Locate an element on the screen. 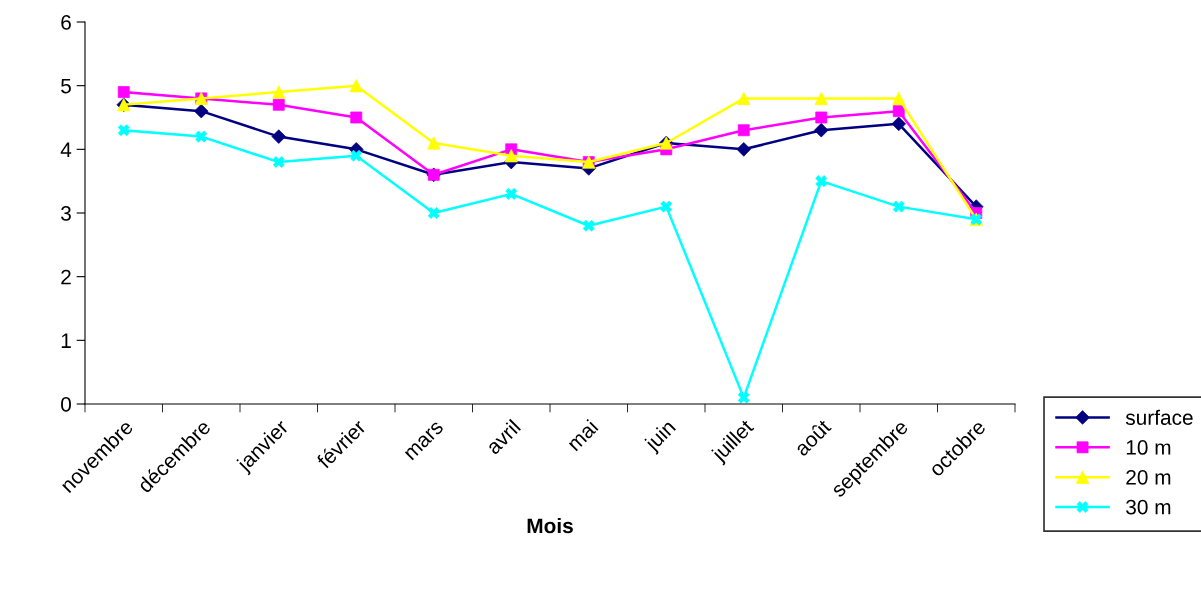 The width and height of the screenshot is (1201, 598). y-tick-label: 6 is located at coordinates (66, 22).